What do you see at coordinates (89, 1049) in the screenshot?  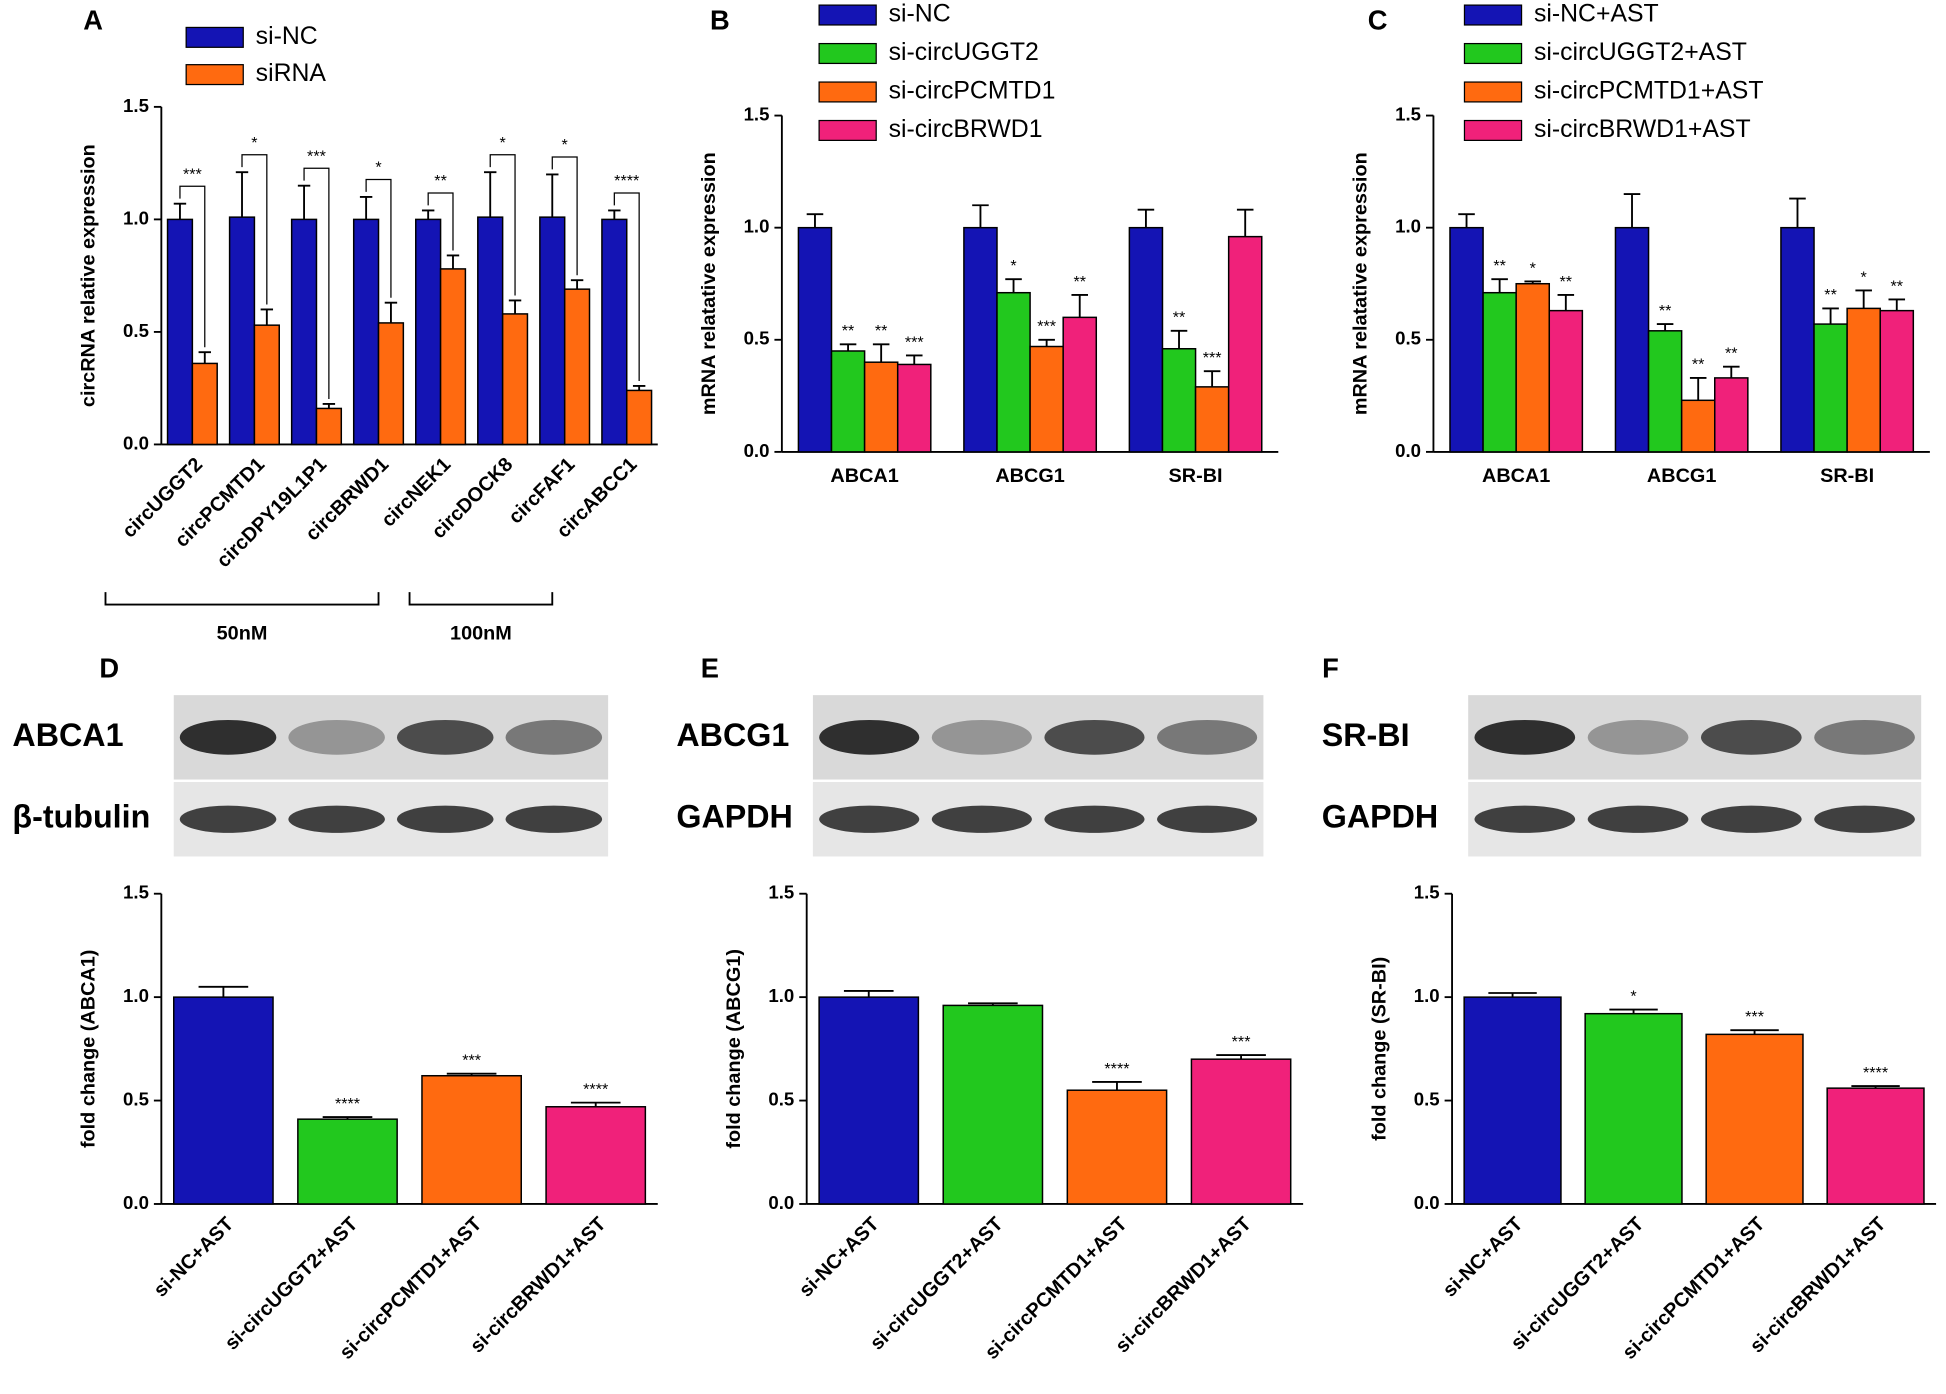 I see `y-axis-title: fold change (ABCA1)` at bounding box center [89, 1049].